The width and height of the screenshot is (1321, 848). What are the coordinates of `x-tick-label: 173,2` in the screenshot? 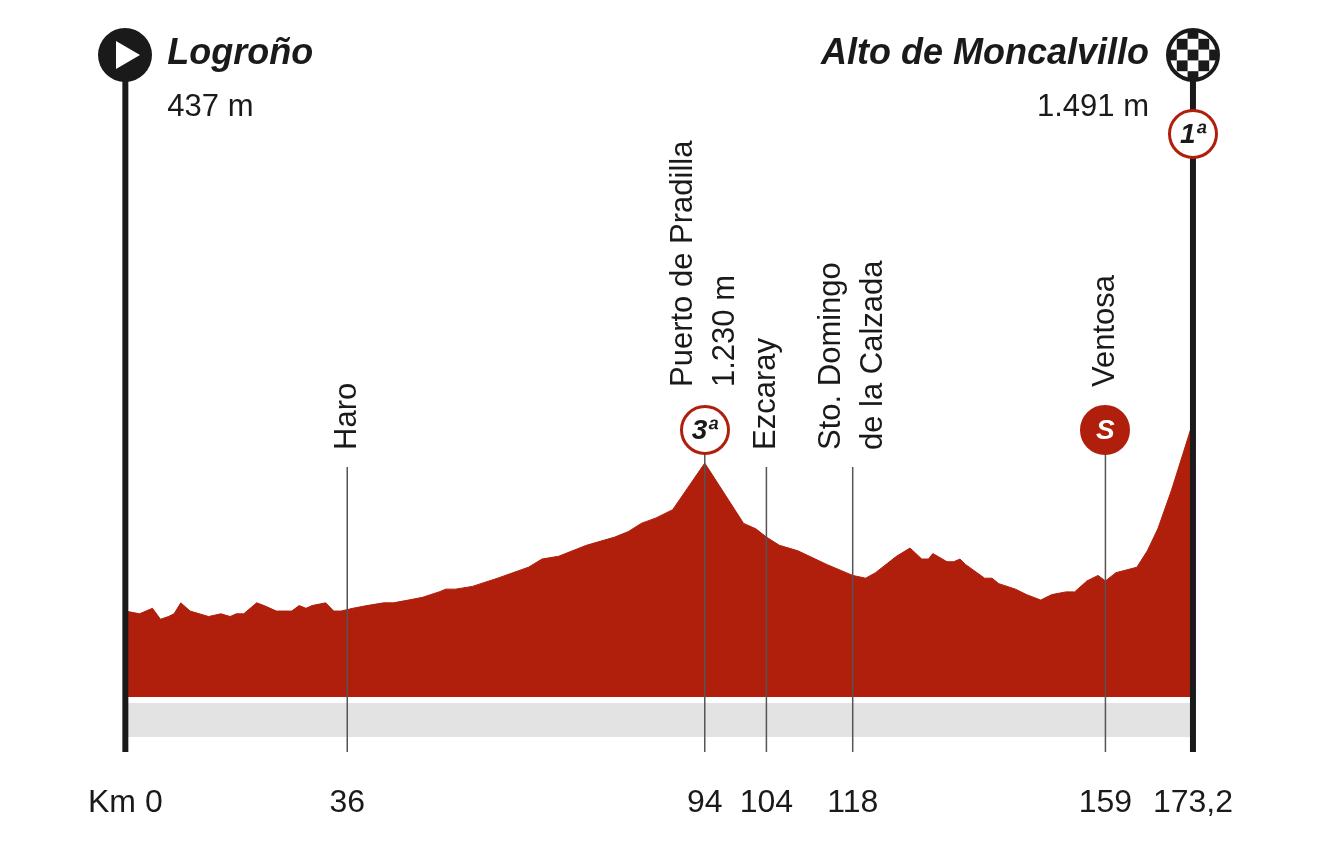 It's located at (1192, 801).